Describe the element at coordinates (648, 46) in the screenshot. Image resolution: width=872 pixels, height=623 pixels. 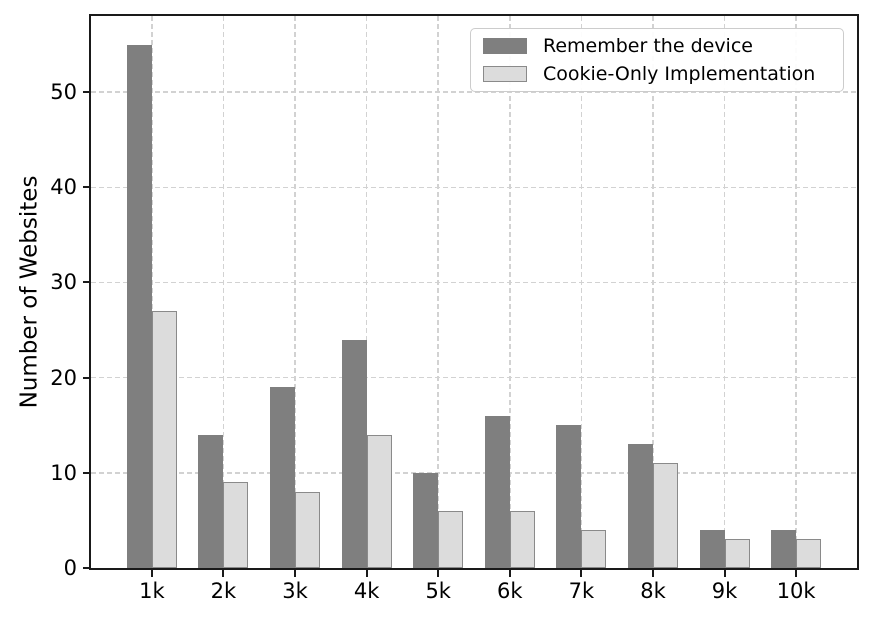
I see `legend-label: Remember the device` at that location.